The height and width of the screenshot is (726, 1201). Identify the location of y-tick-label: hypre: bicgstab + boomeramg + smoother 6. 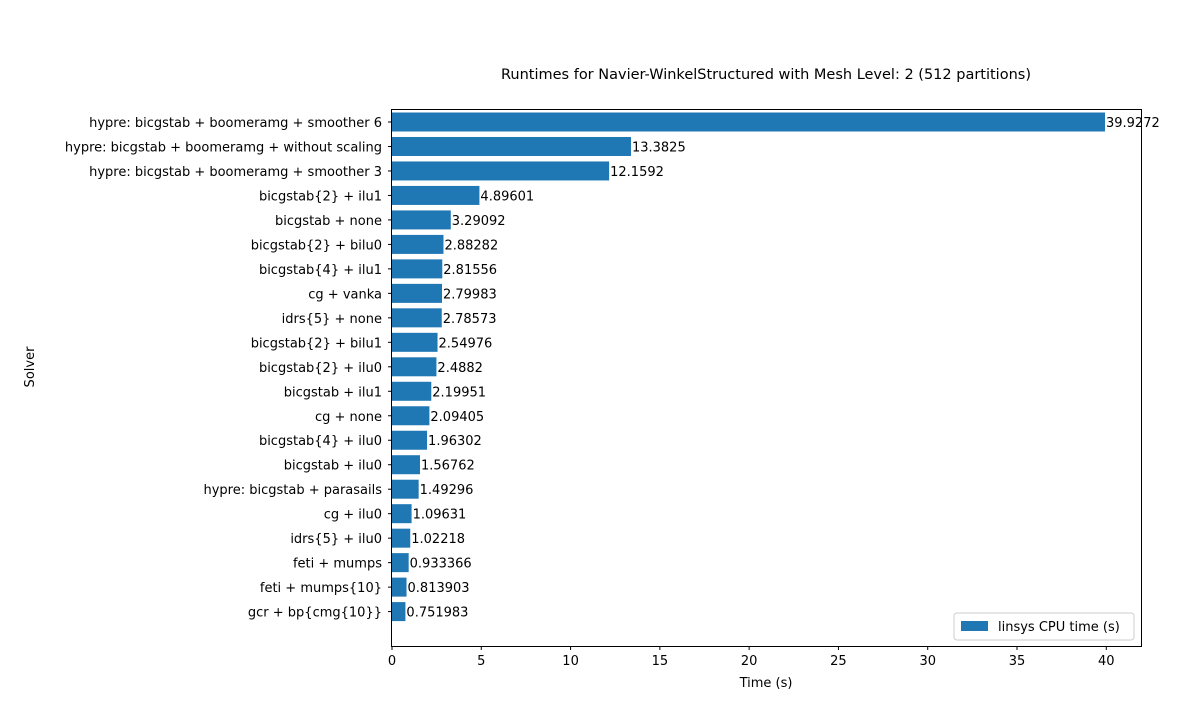
(235, 123).